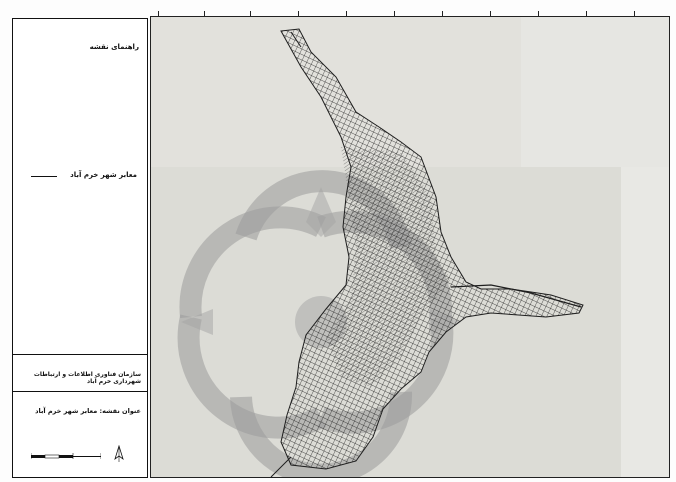  Describe the element at coordinates (114, 47) in the screenshot. I see `legend-title: راهنمای نقشه` at that location.